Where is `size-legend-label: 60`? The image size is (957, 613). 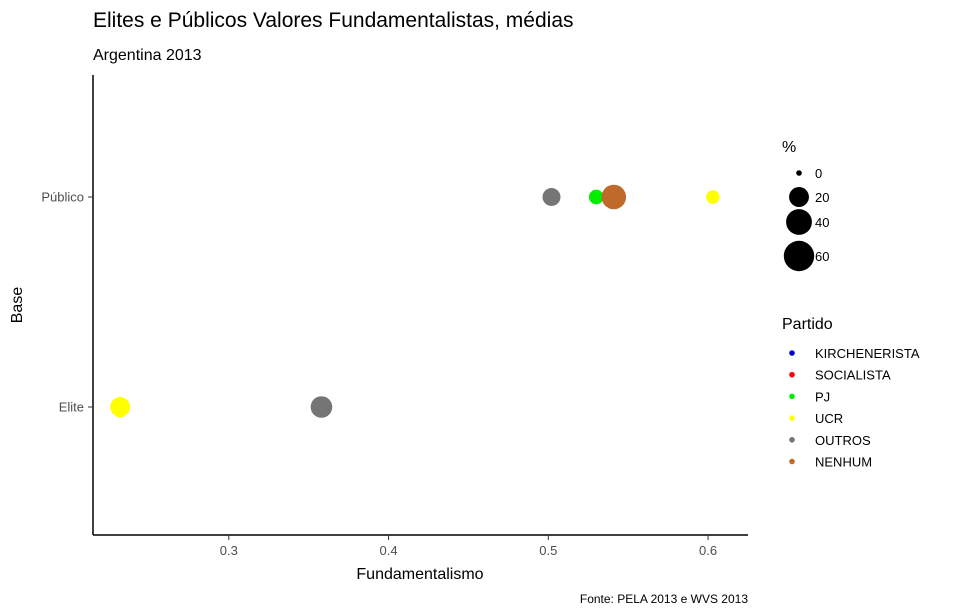
size-legend-label: 60 is located at coordinates (822, 256).